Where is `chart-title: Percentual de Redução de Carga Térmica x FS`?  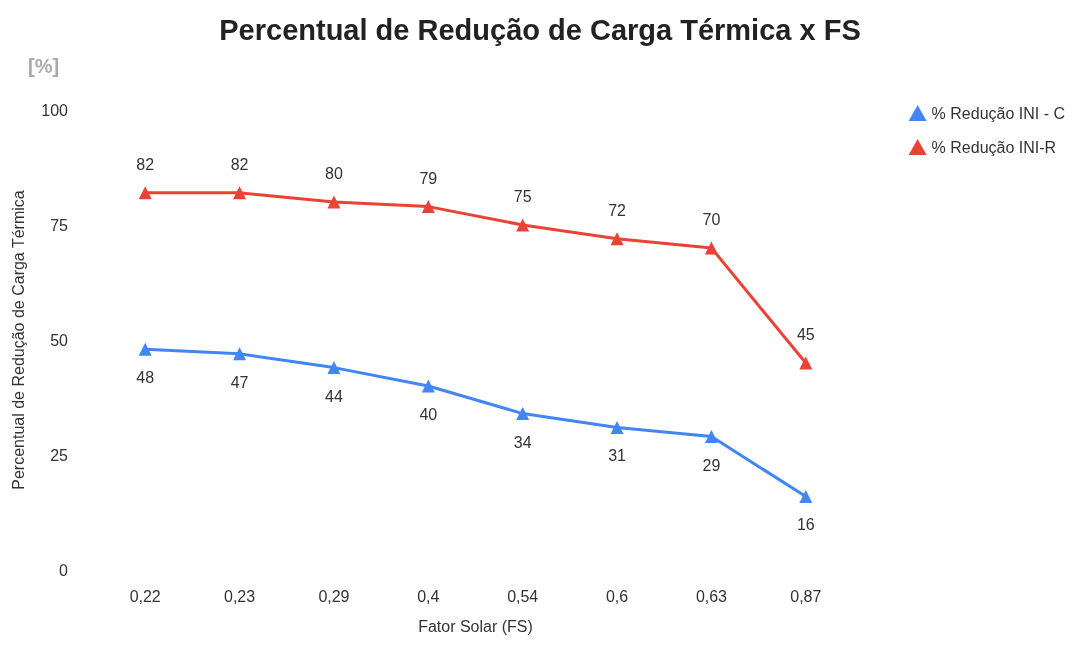 chart-title: Percentual de Redução de Carga Térmica x FS is located at coordinates (540, 29).